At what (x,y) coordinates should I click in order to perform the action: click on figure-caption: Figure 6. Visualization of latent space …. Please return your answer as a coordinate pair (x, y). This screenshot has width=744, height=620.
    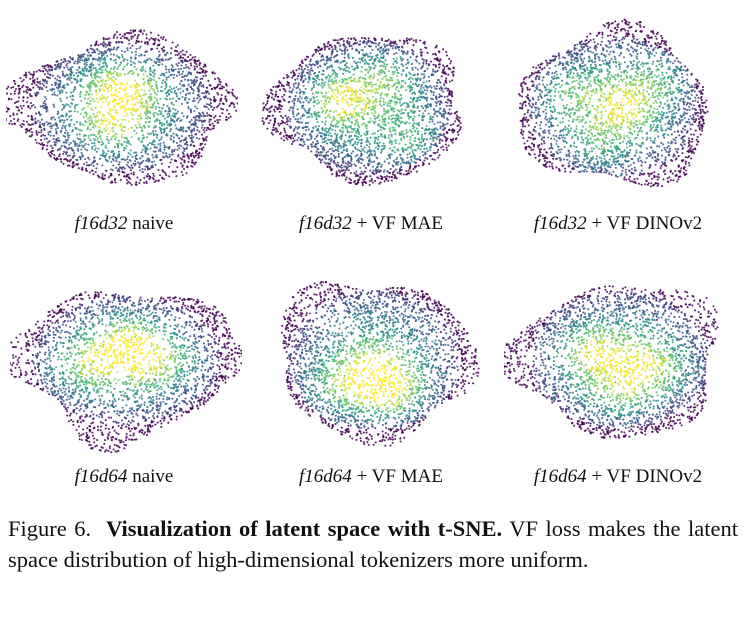
    Looking at the image, I should click on (373, 544).